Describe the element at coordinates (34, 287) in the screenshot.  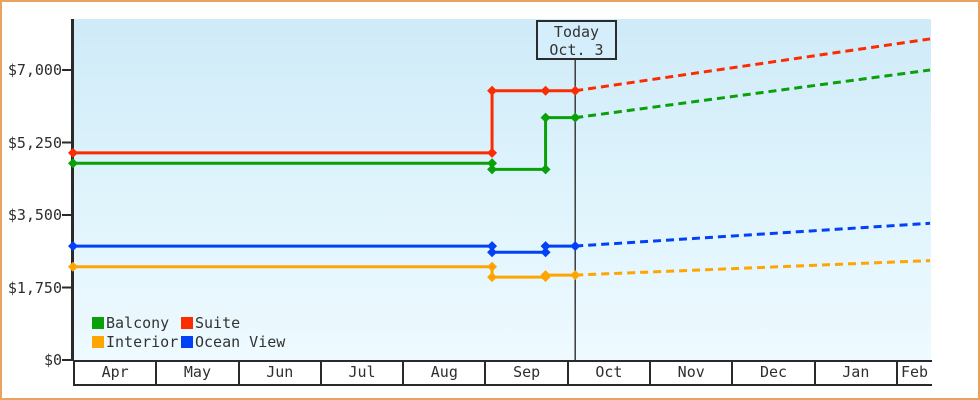
I see `y-axis-label-1750: $1,750` at that location.